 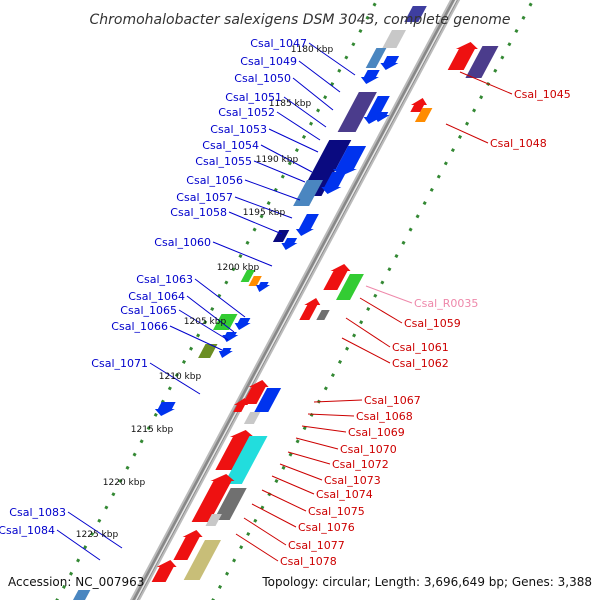 I want to click on gene-label-right: Csal_1078, so click(x=308, y=561).